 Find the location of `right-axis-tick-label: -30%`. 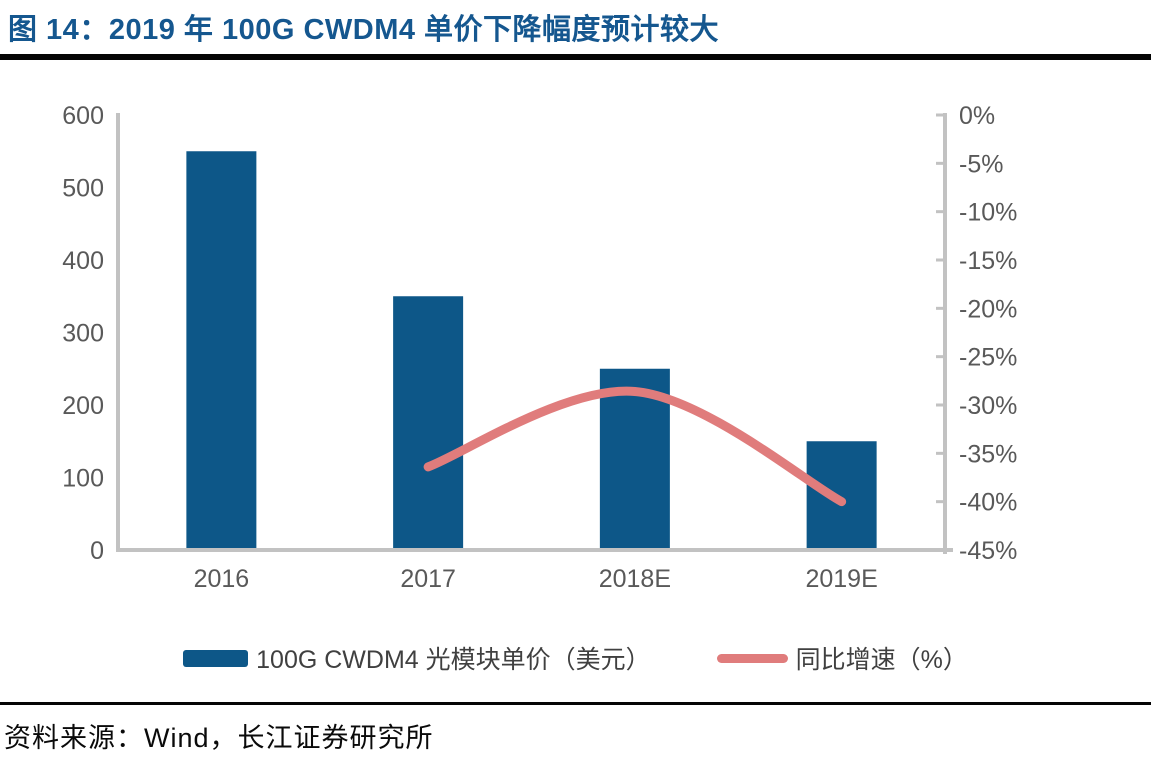

right-axis-tick-label: -30% is located at coordinates (988, 406).